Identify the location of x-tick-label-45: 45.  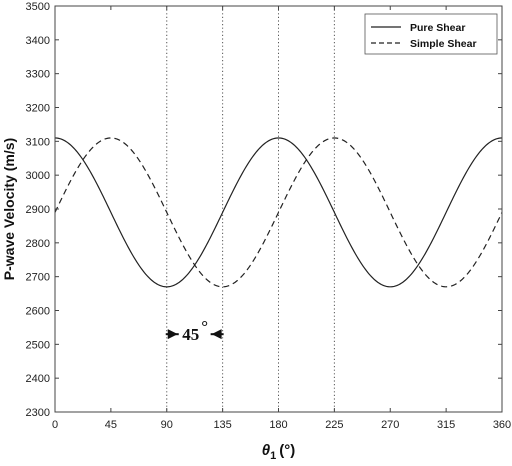
(111, 425).